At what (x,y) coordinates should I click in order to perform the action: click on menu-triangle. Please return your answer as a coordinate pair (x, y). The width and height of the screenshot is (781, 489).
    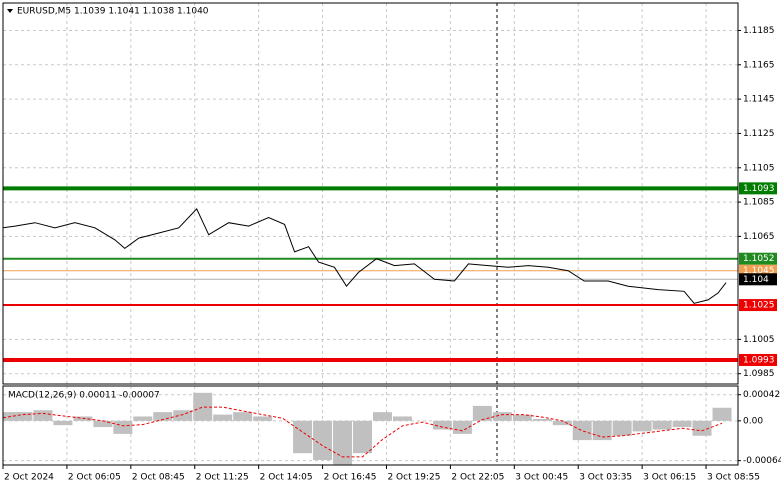
    Looking at the image, I should click on (10, 11).